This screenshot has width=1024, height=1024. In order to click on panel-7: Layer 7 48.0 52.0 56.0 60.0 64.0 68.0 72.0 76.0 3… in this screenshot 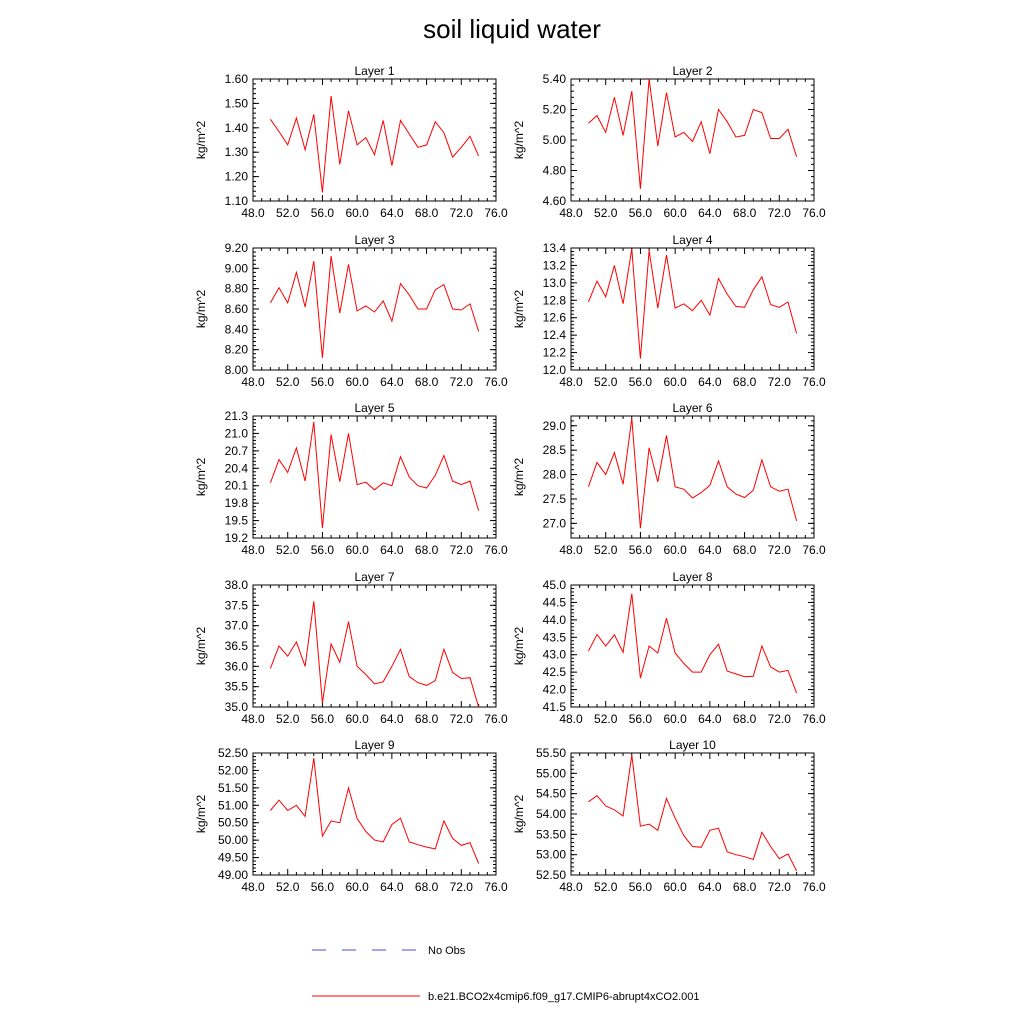, I will do `click(351, 648)`.